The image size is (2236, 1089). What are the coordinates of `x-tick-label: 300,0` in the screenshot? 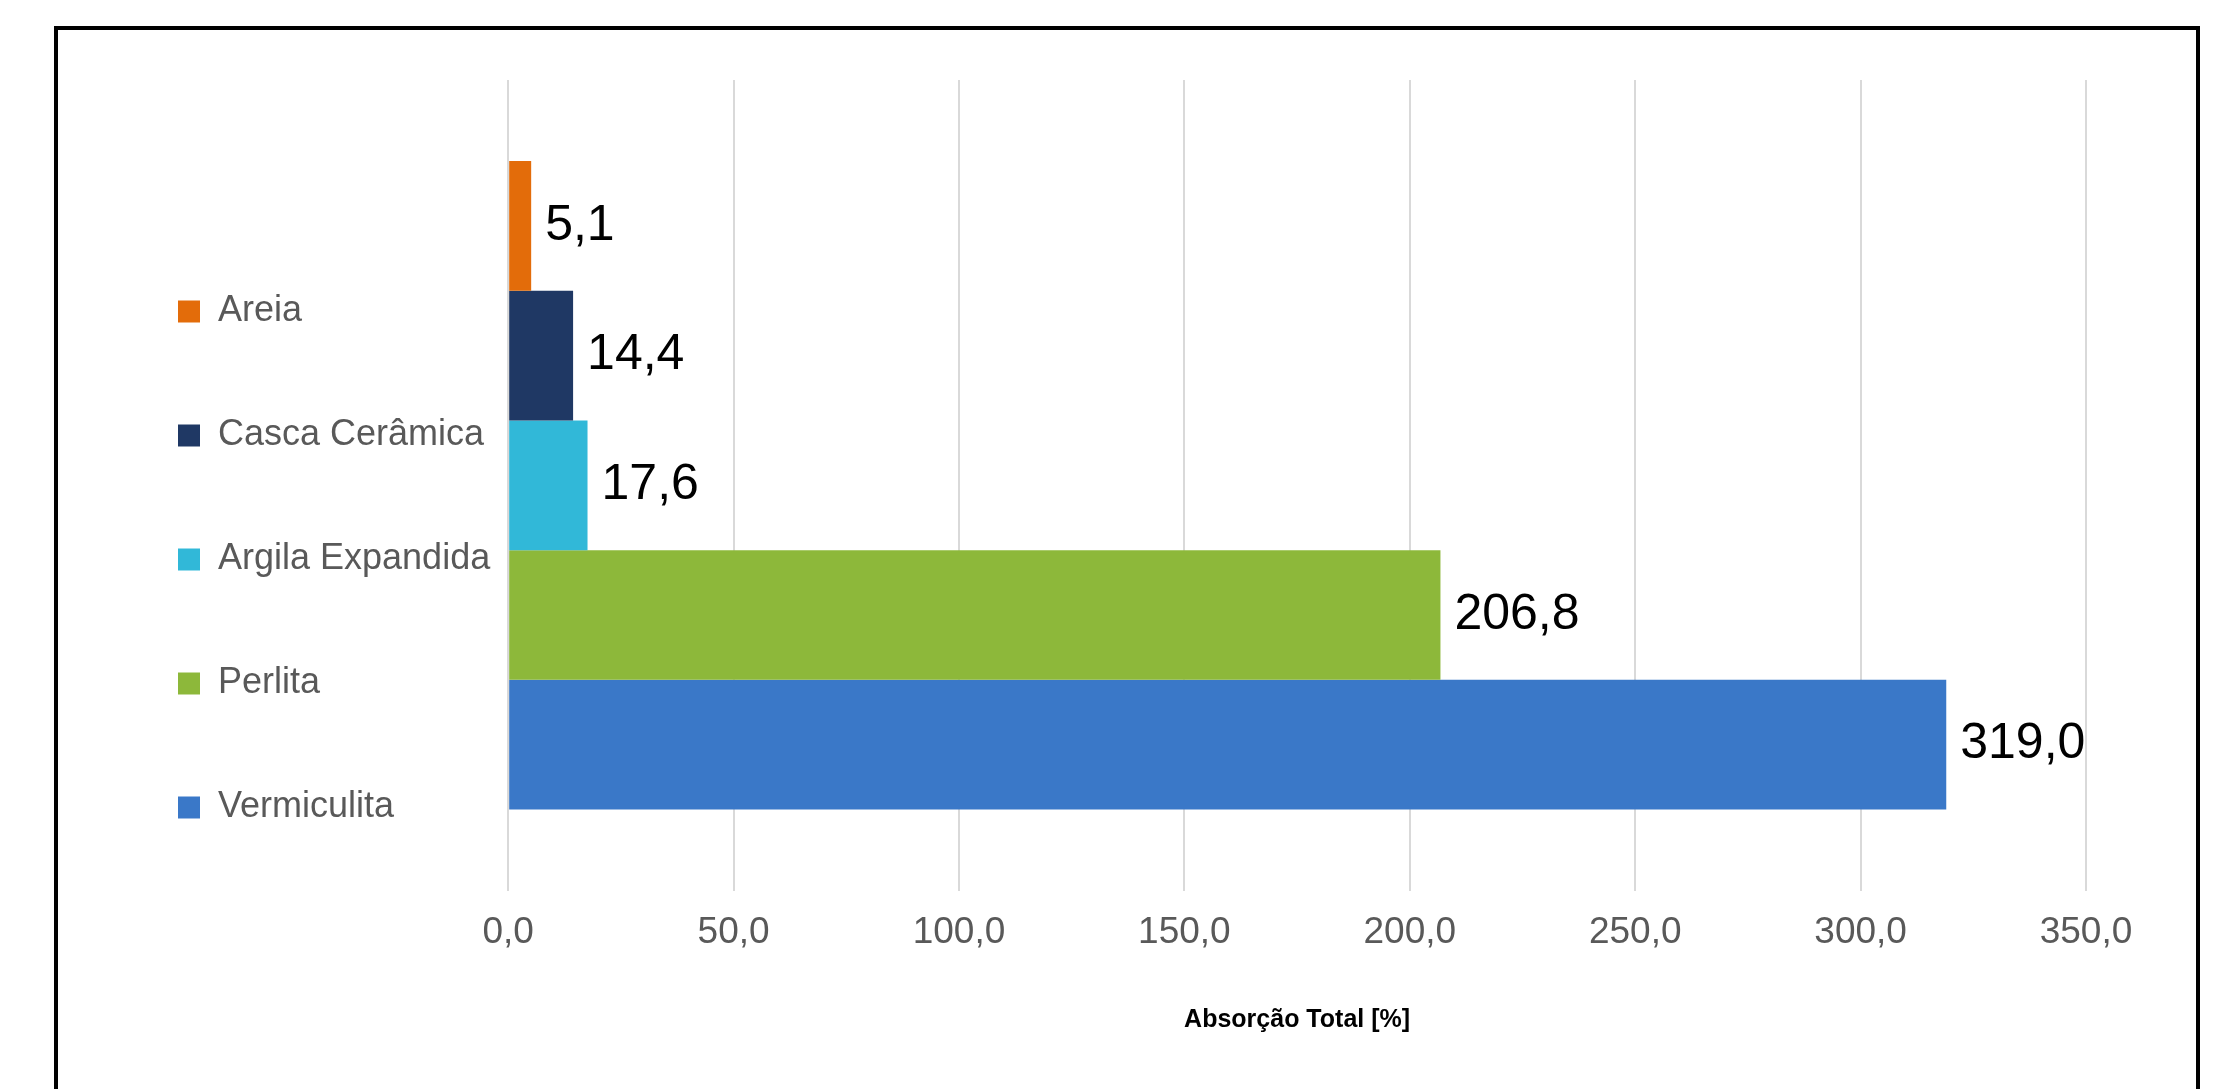 It's located at (1860, 930).